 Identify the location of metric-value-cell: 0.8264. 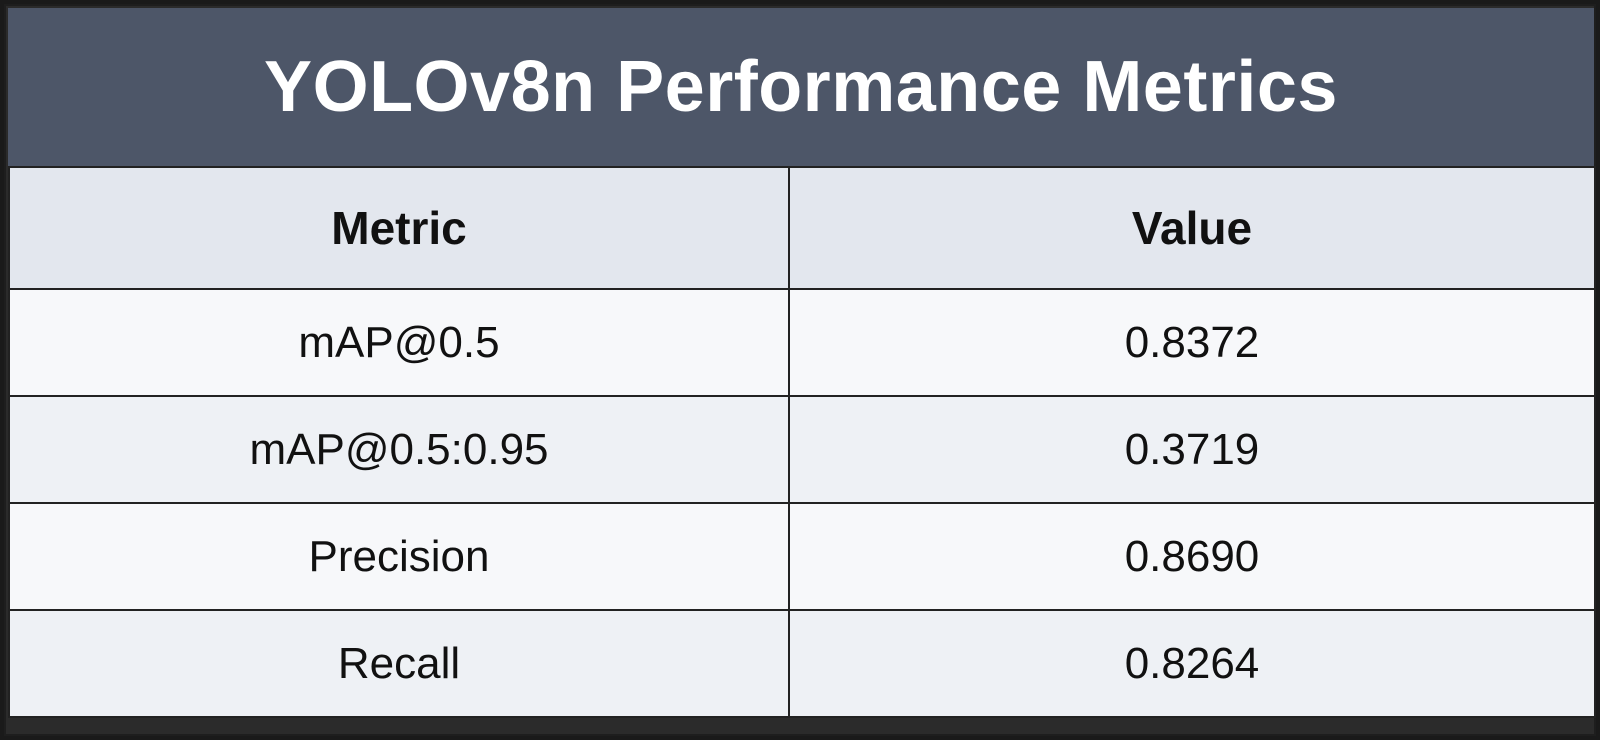
(1192, 663).